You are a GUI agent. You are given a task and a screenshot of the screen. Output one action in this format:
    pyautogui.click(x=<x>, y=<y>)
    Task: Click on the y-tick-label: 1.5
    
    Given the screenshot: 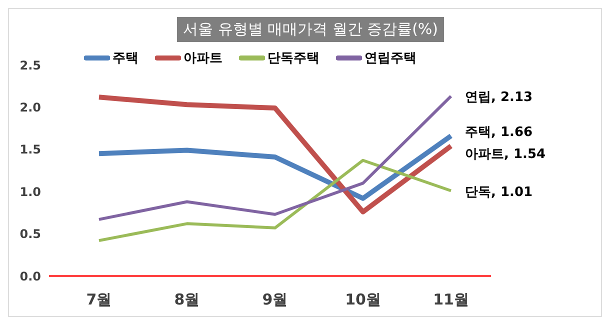 What is the action you would take?
    pyautogui.click(x=30, y=149)
    